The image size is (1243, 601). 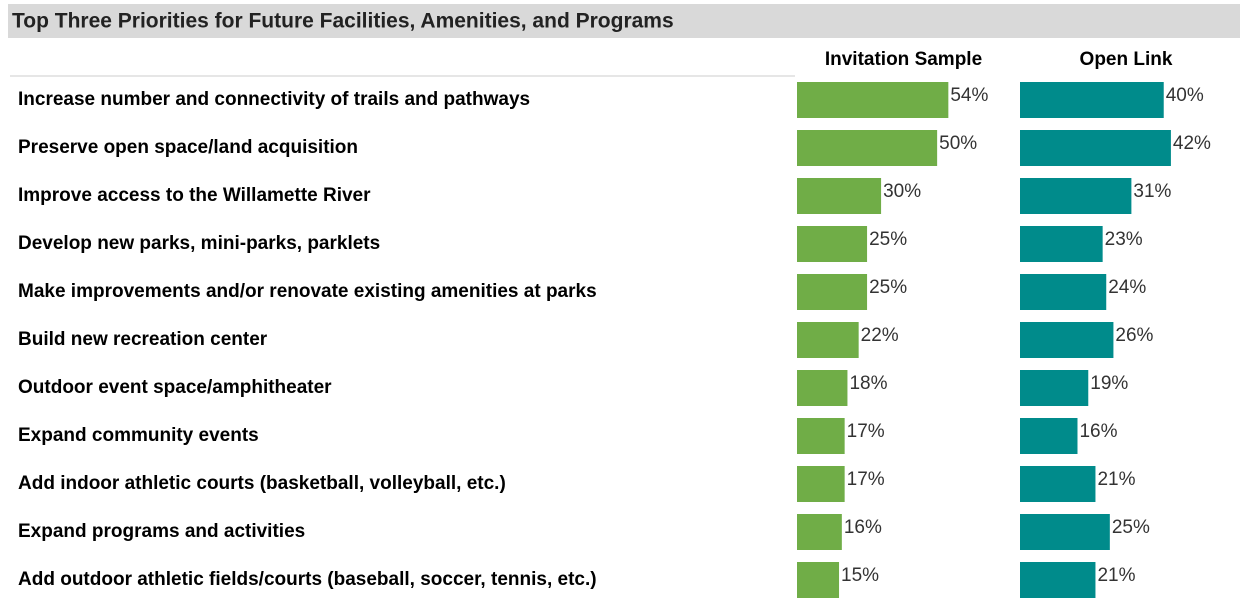 I want to click on value-label: 42%, so click(x=1192, y=143).